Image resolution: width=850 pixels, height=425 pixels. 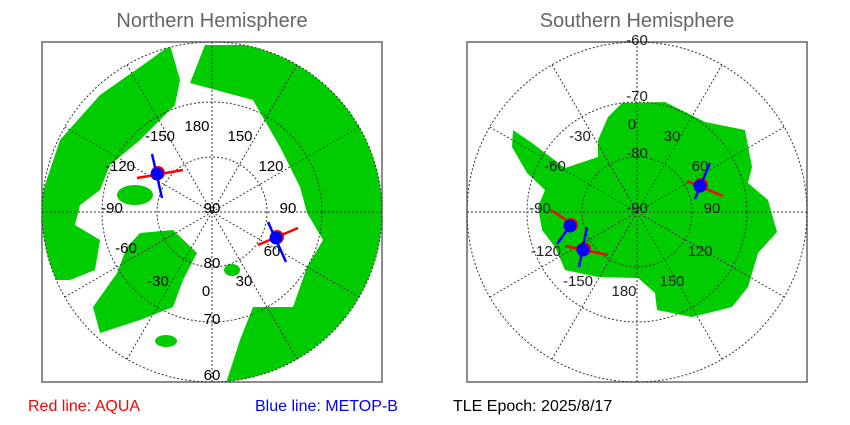 What do you see at coordinates (212, 208) in the screenshot?
I see `latitude-label: 90` at bounding box center [212, 208].